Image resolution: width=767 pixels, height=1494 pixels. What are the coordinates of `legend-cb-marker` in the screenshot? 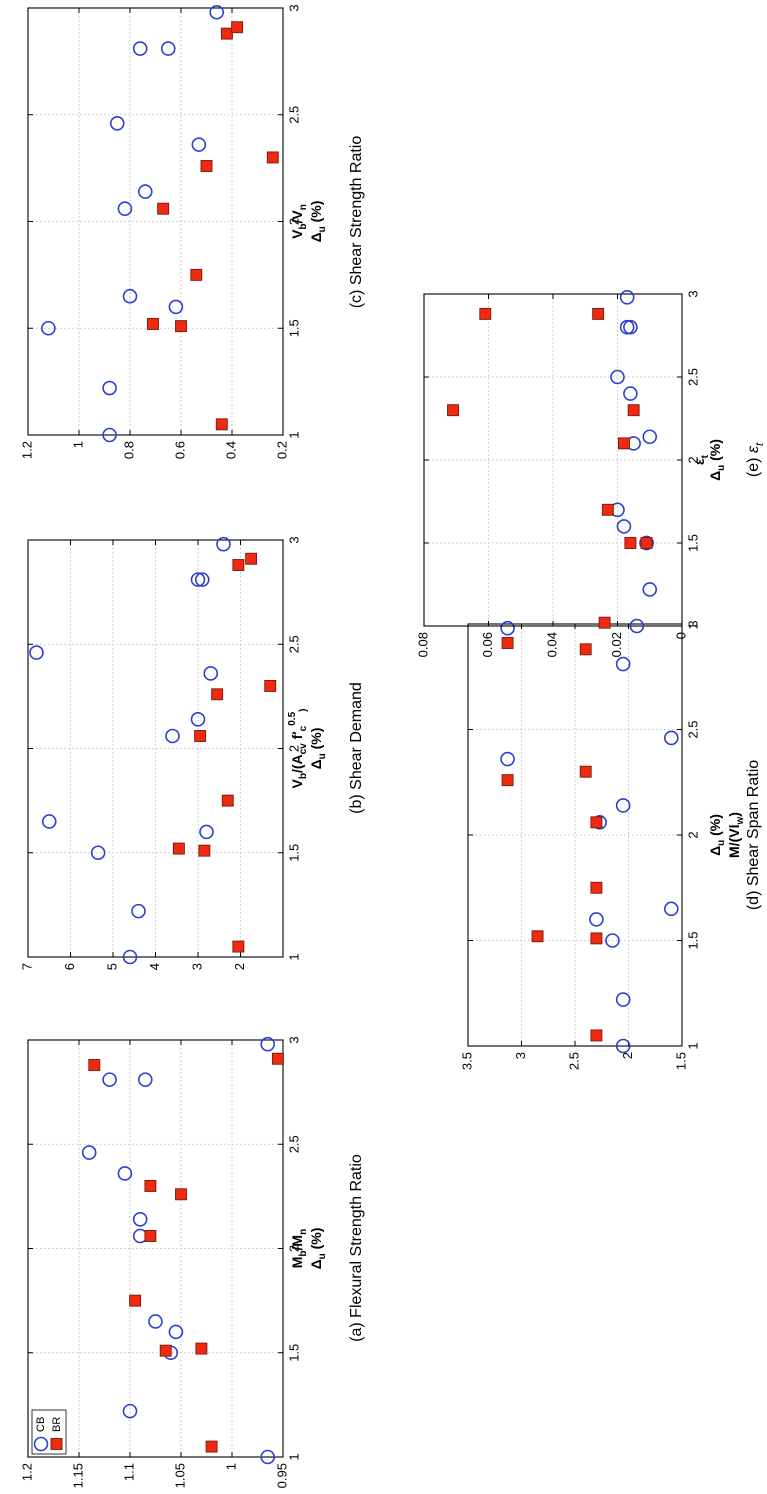 It's located at (41, 1444).